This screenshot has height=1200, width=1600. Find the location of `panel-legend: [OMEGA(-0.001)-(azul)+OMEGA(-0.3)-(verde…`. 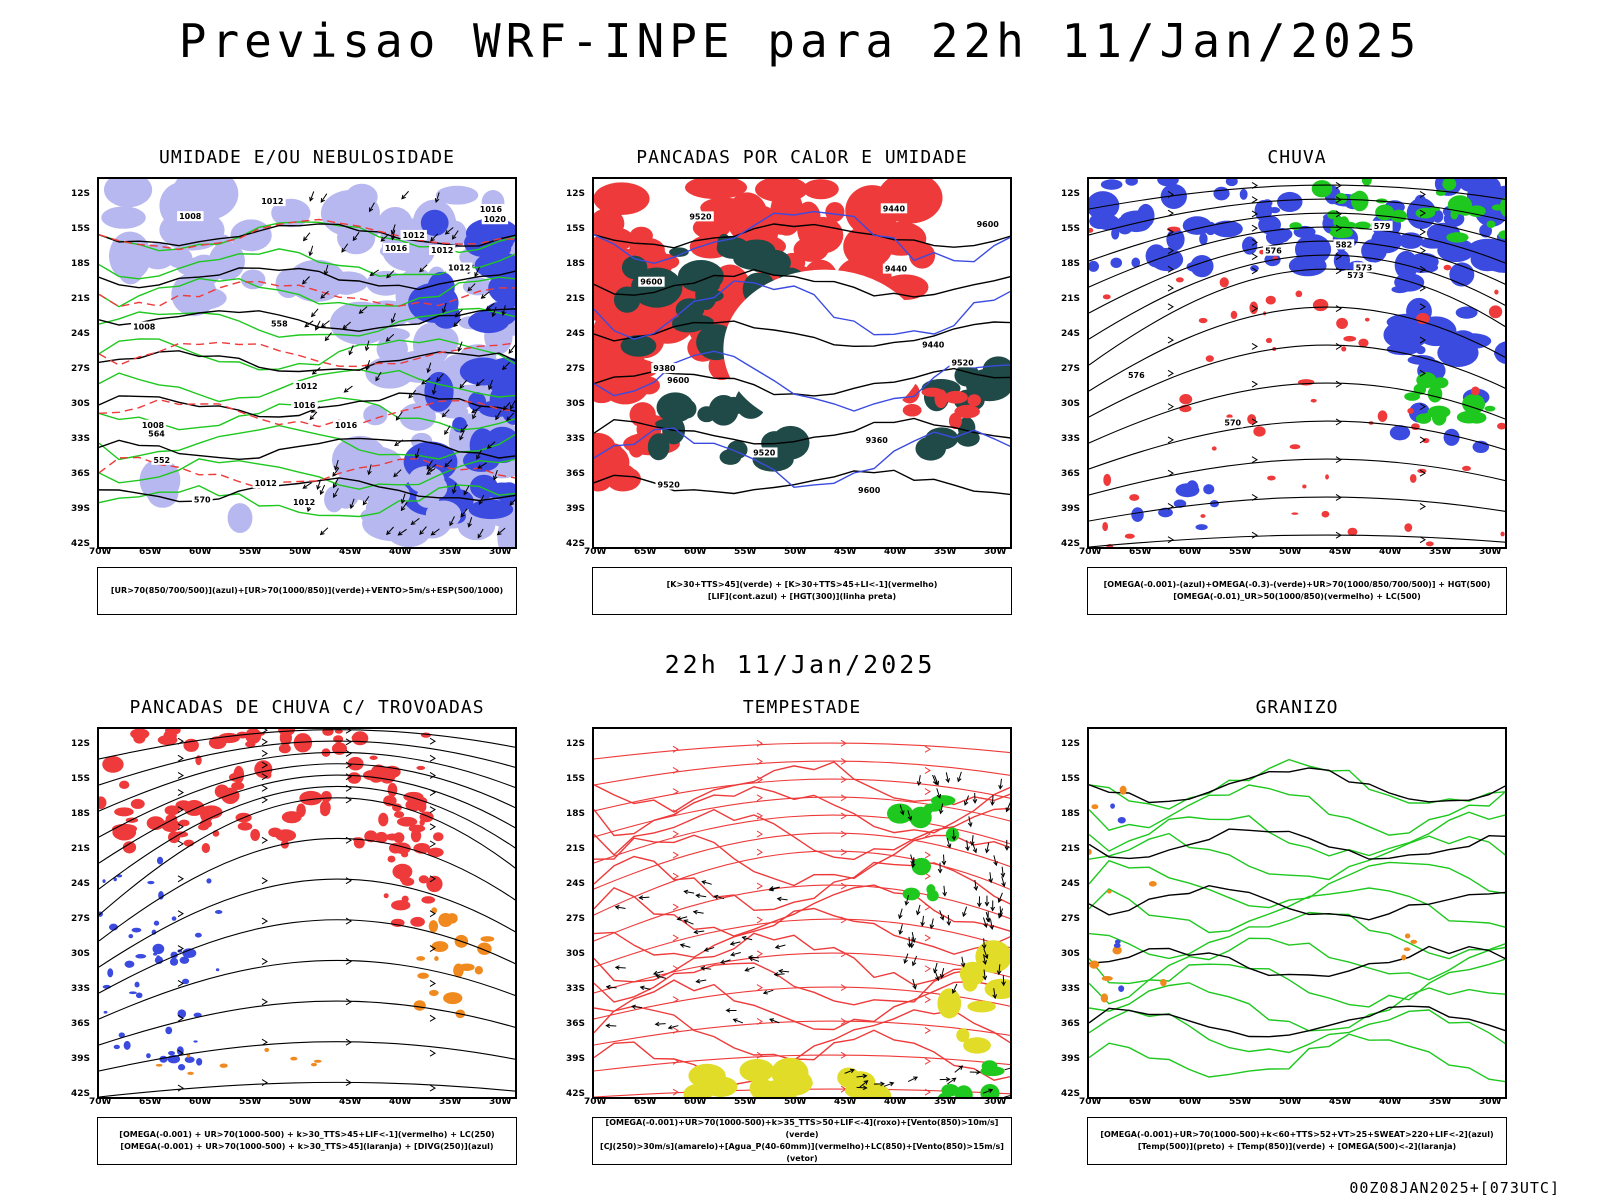

panel-legend: [OMEGA(-0.001)-(azul)+OMEGA(-0.3)-(verde… is located at coordinates (1297, 591).